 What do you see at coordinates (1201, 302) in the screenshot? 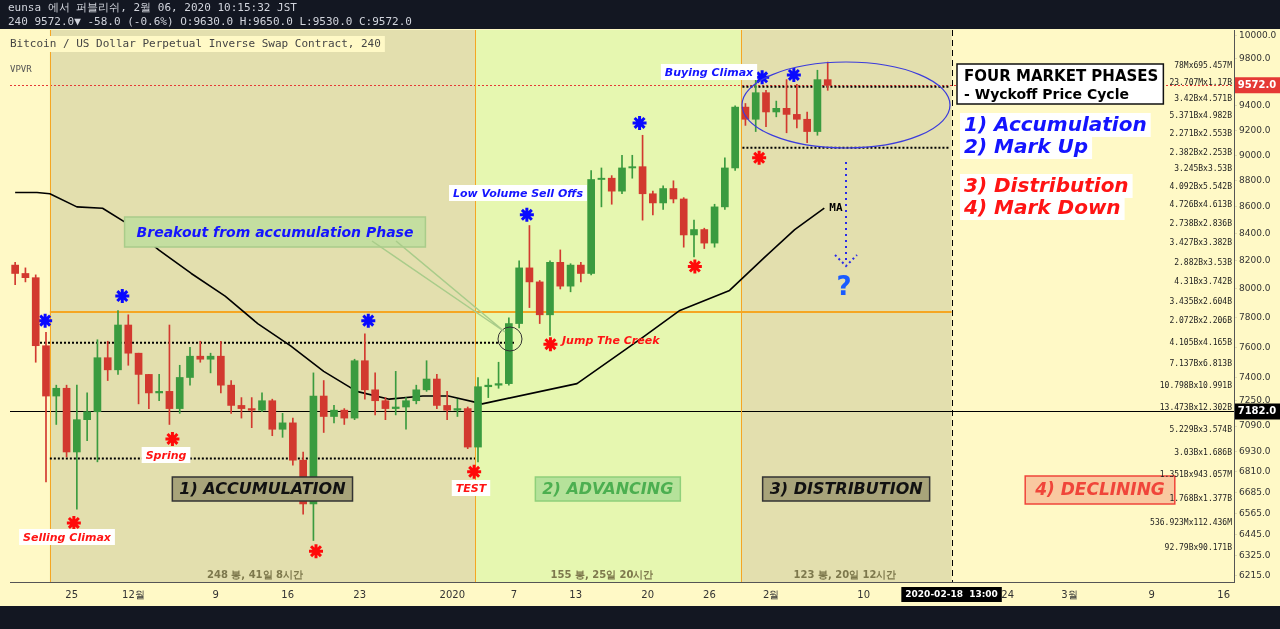
I see `annotation: 3.435Bx2.604B` at bounding box center [1201, 302].